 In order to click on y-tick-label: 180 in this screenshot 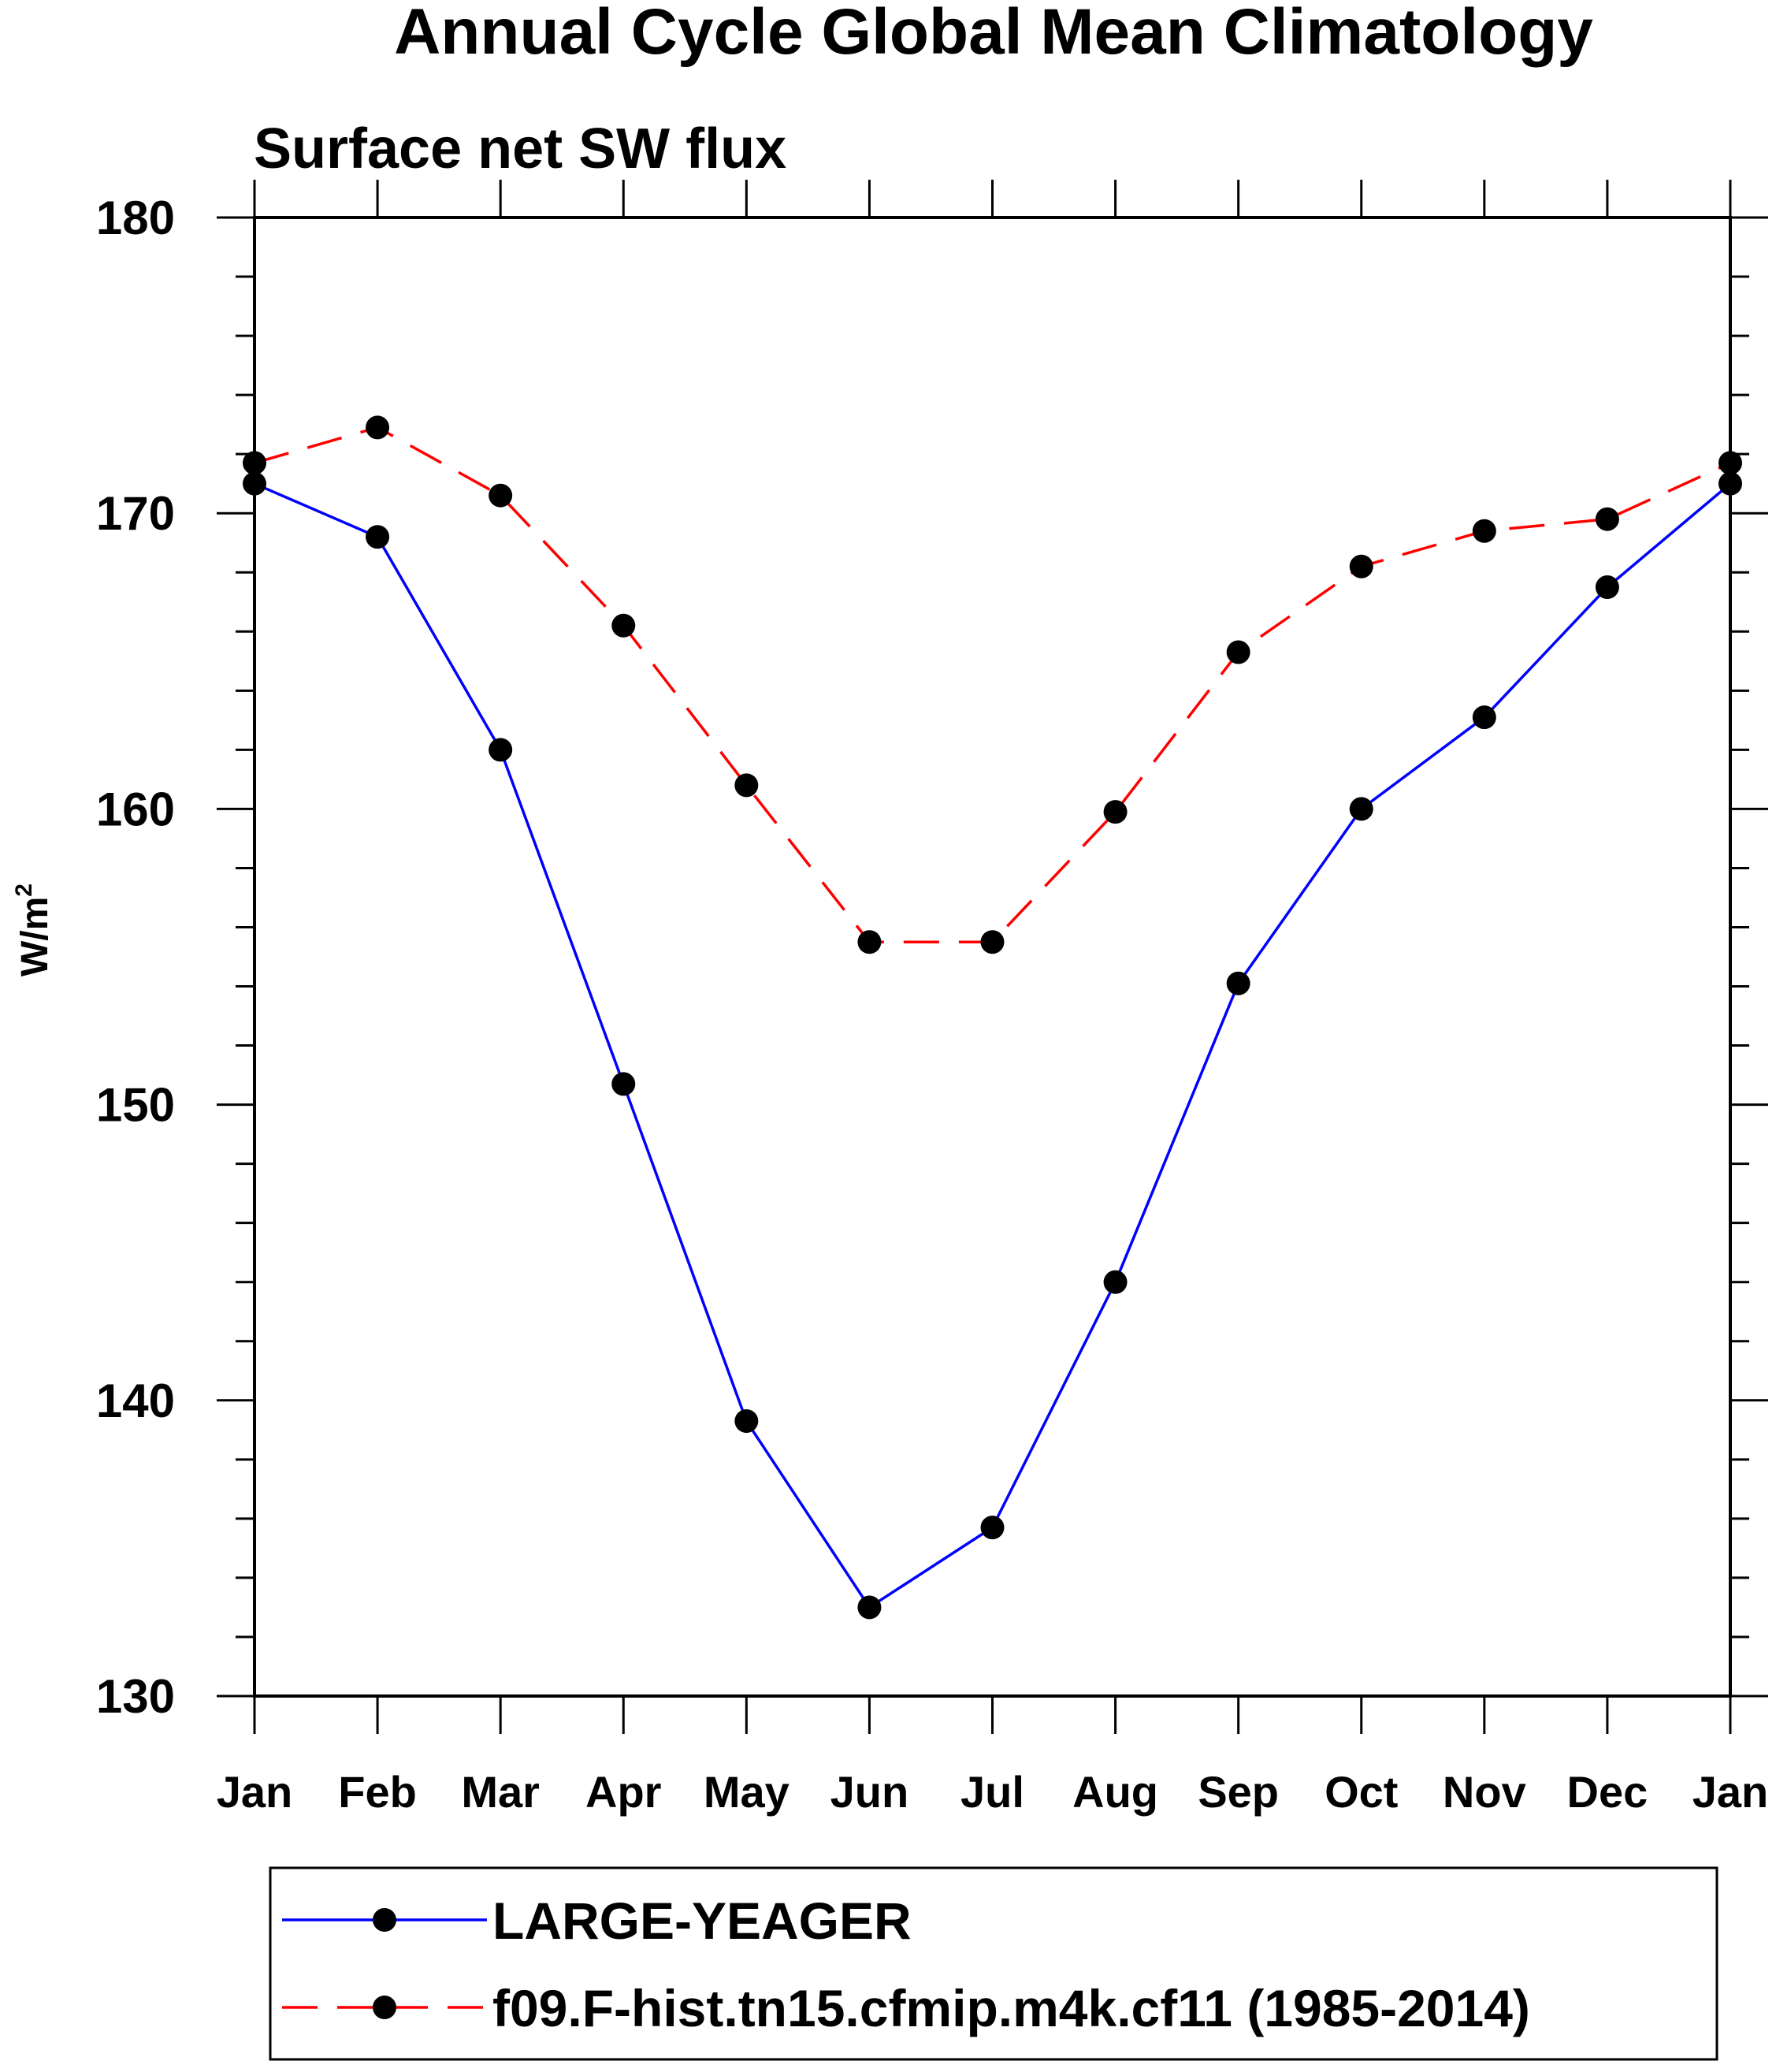, I will do `click(136, 218)`.